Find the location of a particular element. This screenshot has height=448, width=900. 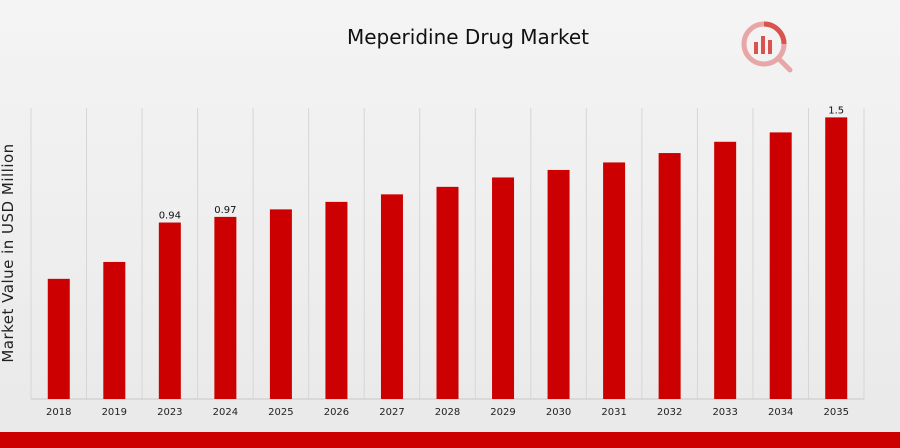

value-label-2035: 1.5 is located at coordinates (836, 110).